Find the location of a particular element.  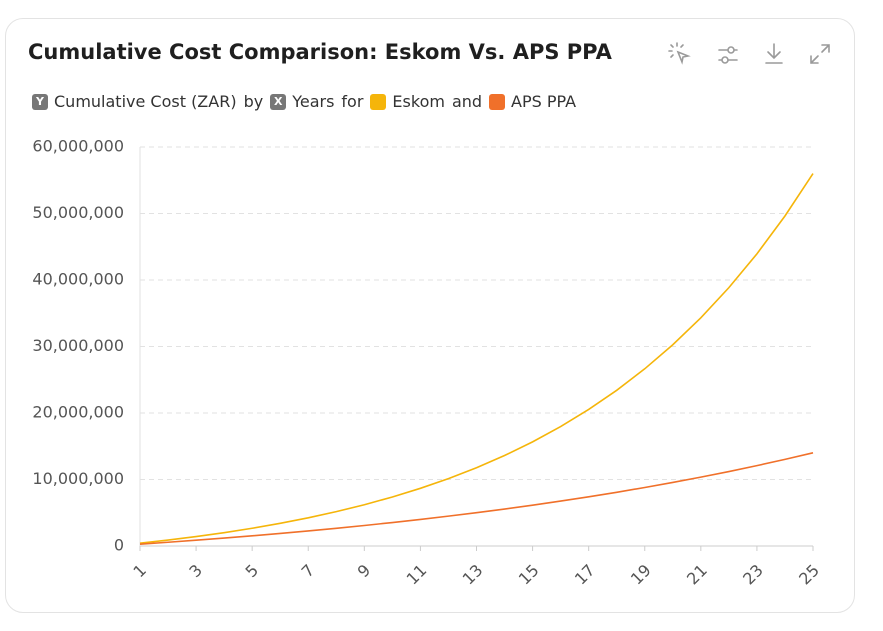

x-tick-label: 23 is located at coordinates (753, 575).